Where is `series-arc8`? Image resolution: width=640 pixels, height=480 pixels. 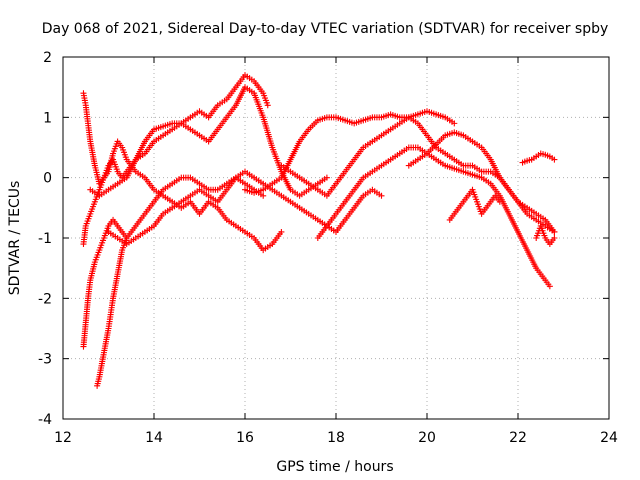 series-arc8 is located at coordinates (418, 174).